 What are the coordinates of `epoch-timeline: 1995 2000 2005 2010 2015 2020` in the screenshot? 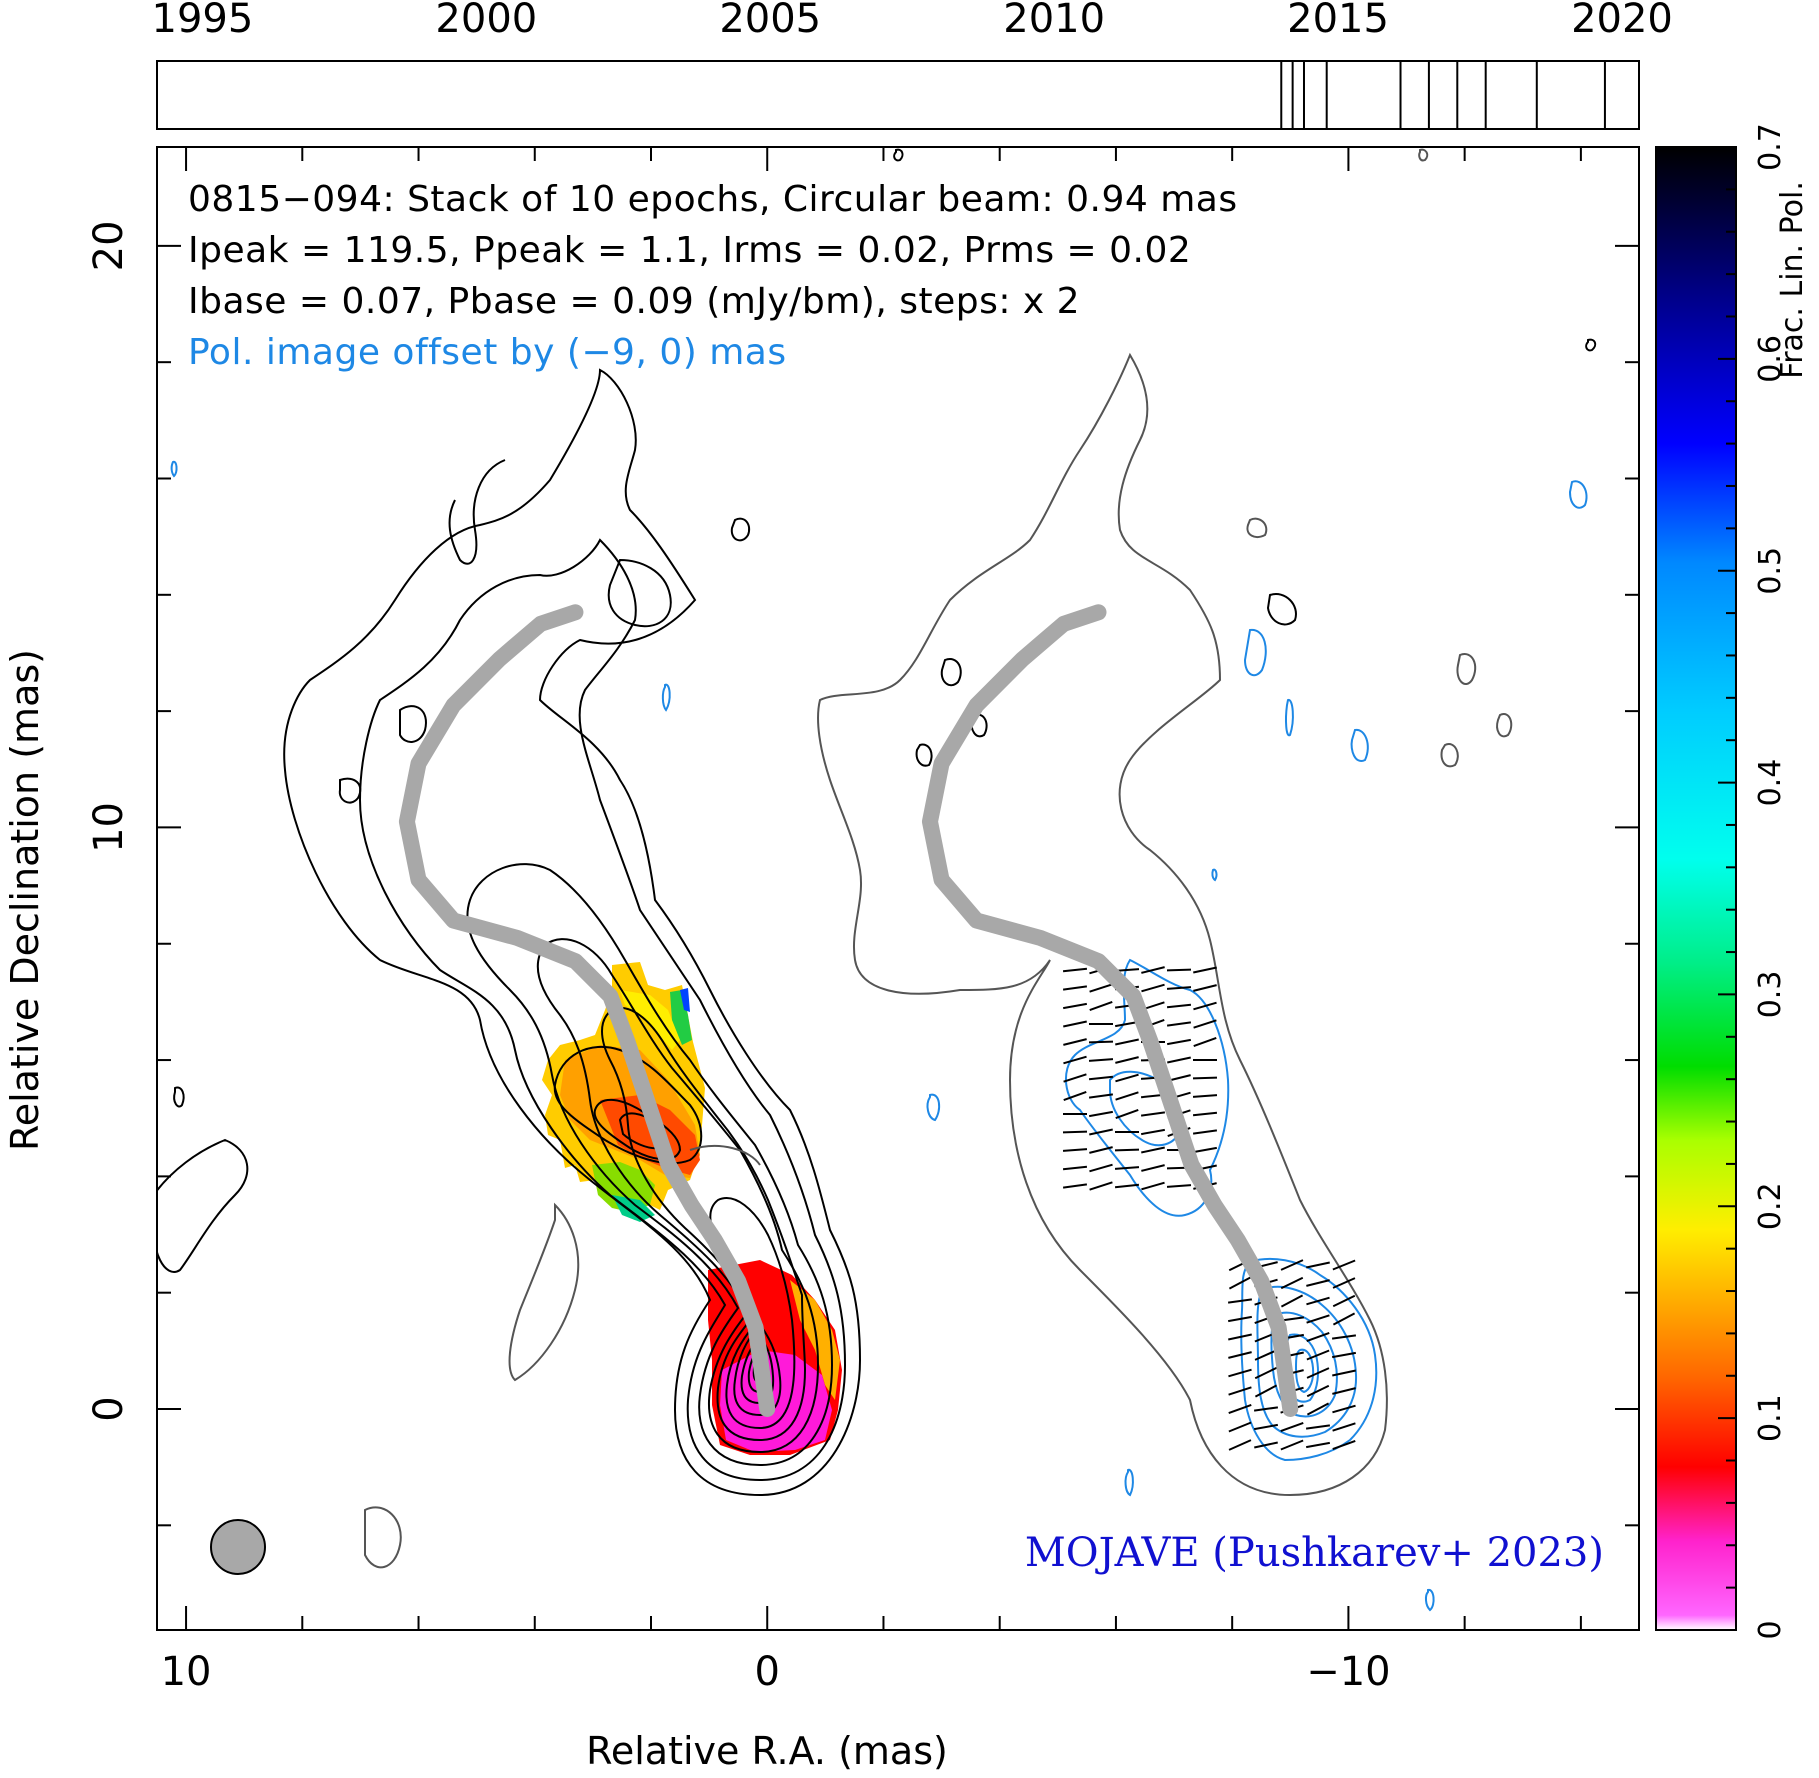 It's located at (912, 65).